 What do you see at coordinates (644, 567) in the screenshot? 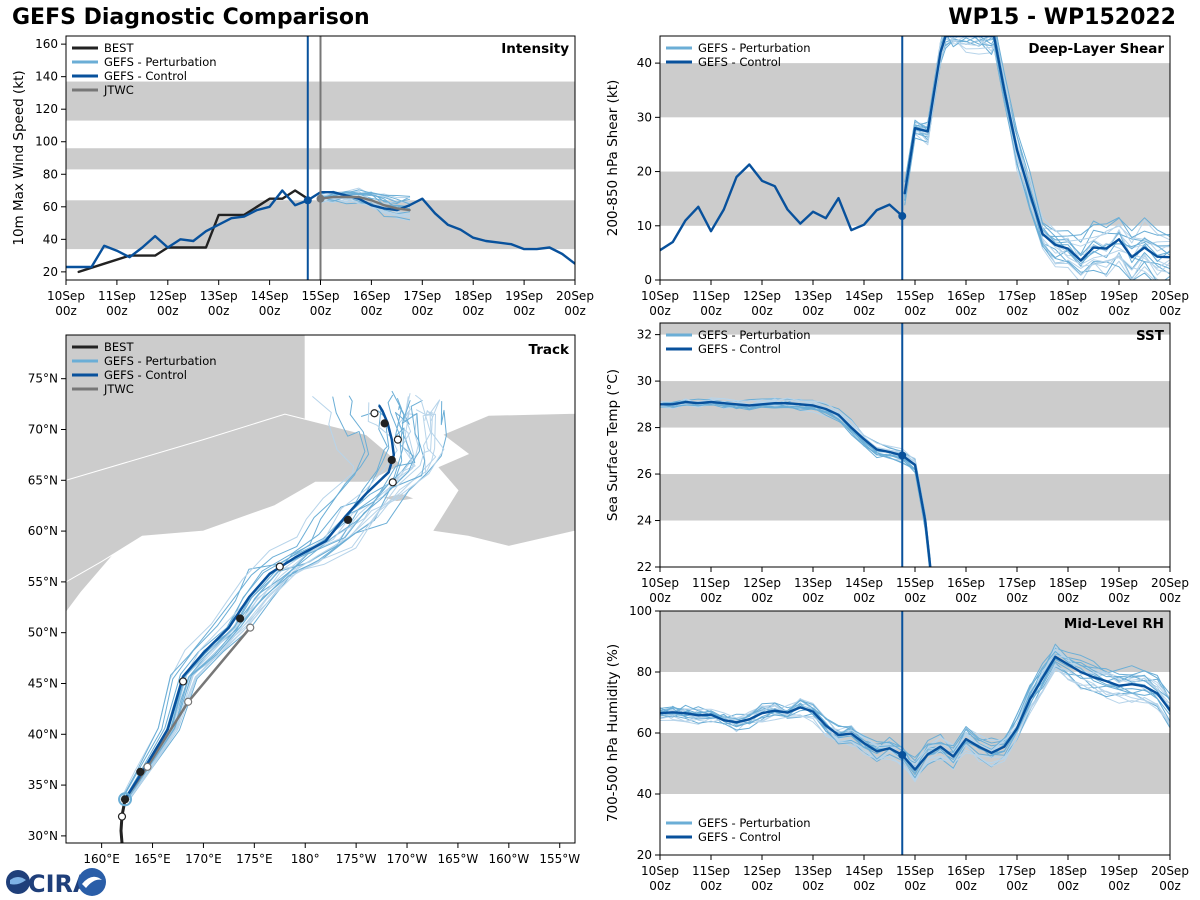
I see `y-tick-label: 22` at bounding box center [644, 567].